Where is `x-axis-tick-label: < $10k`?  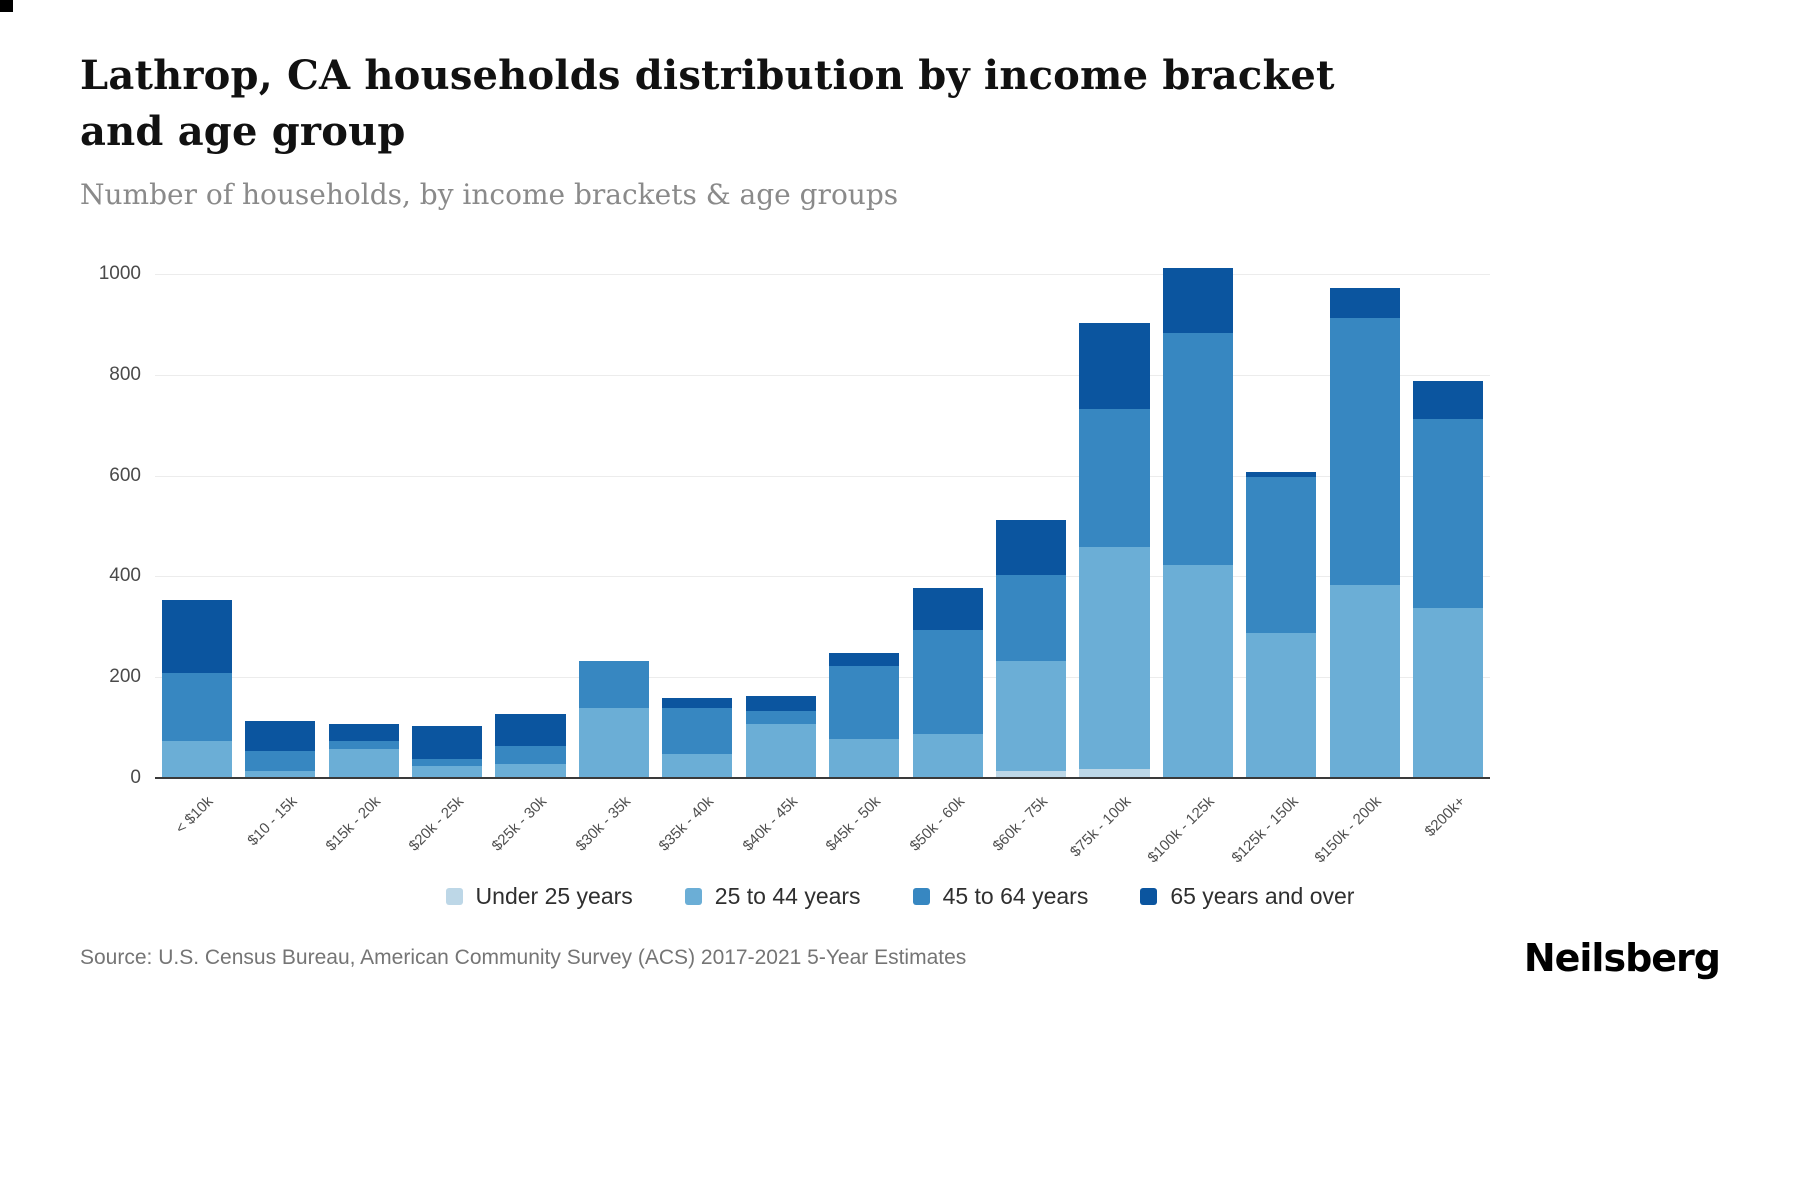
x-axis-tick-label: < $10k is located at coordinates (194, 815).